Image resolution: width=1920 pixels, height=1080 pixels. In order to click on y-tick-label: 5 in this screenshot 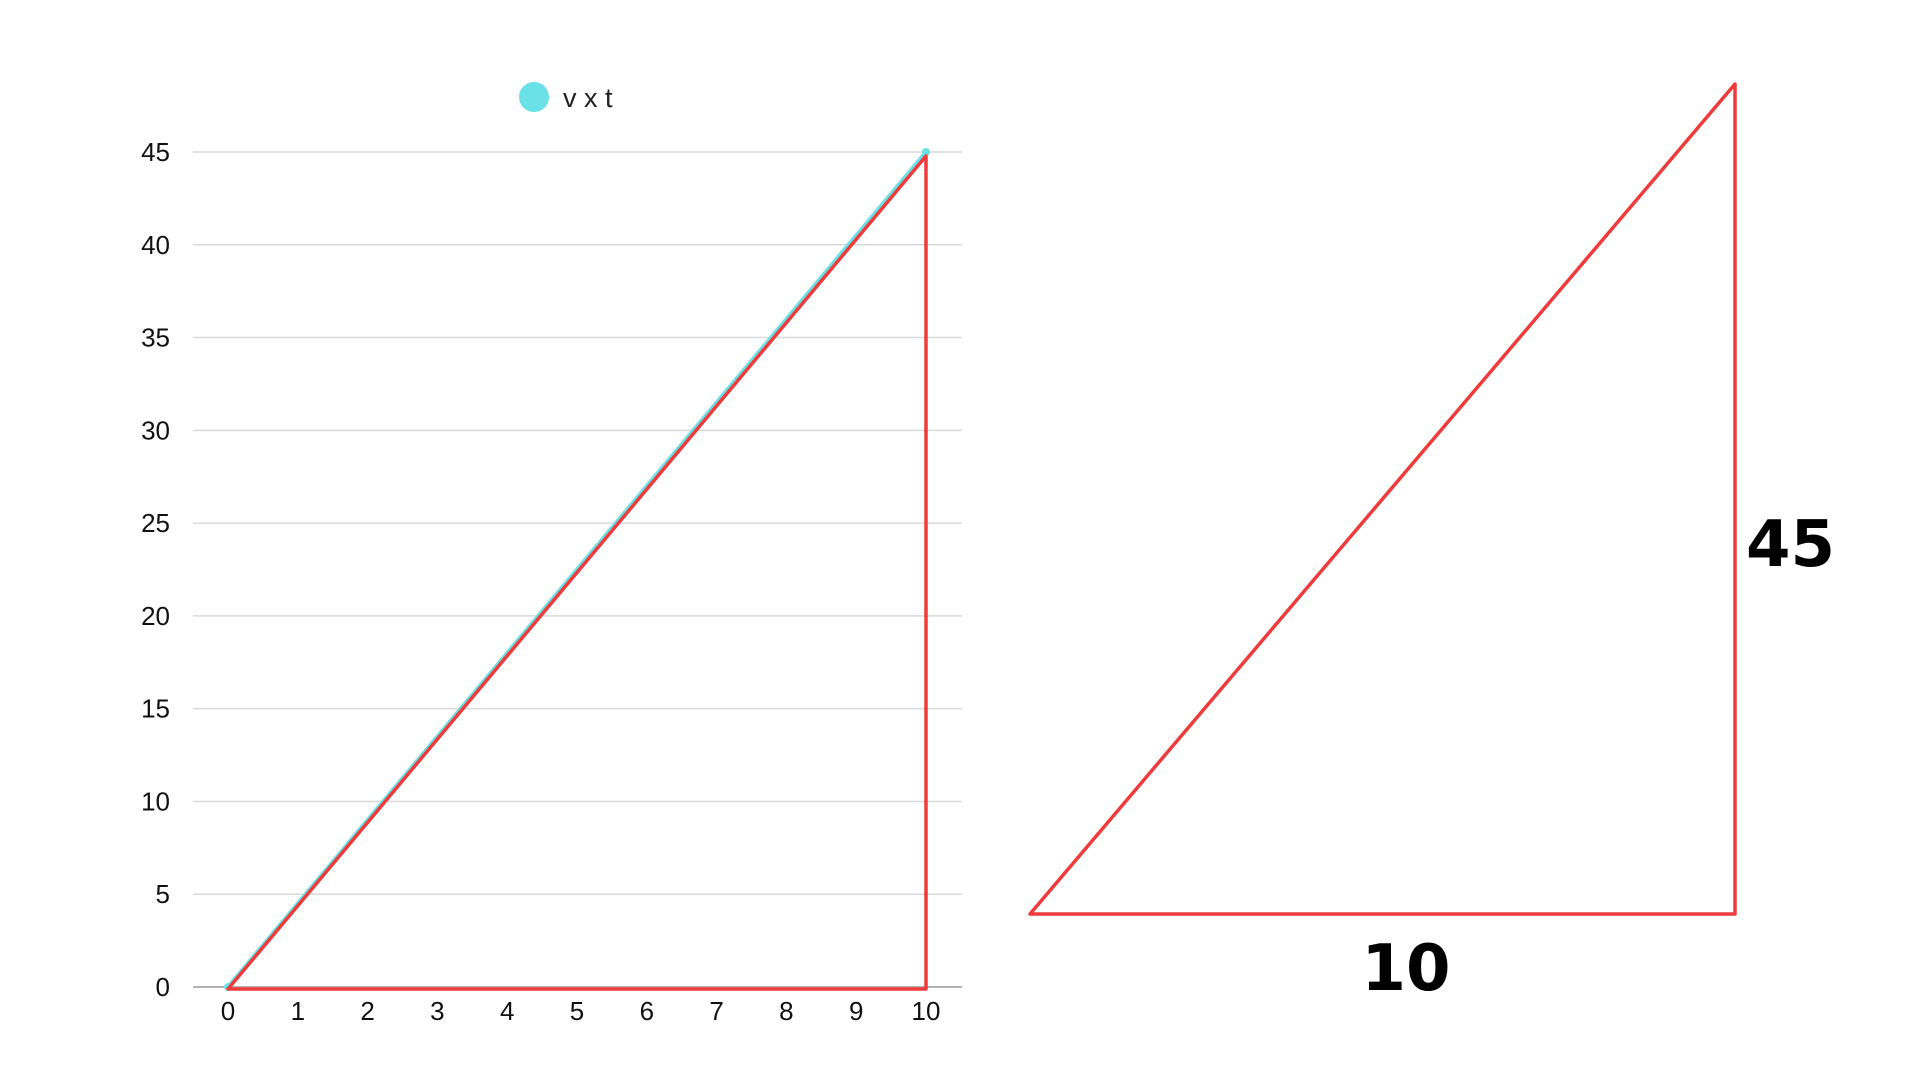, I will do `click(163, 894)`.